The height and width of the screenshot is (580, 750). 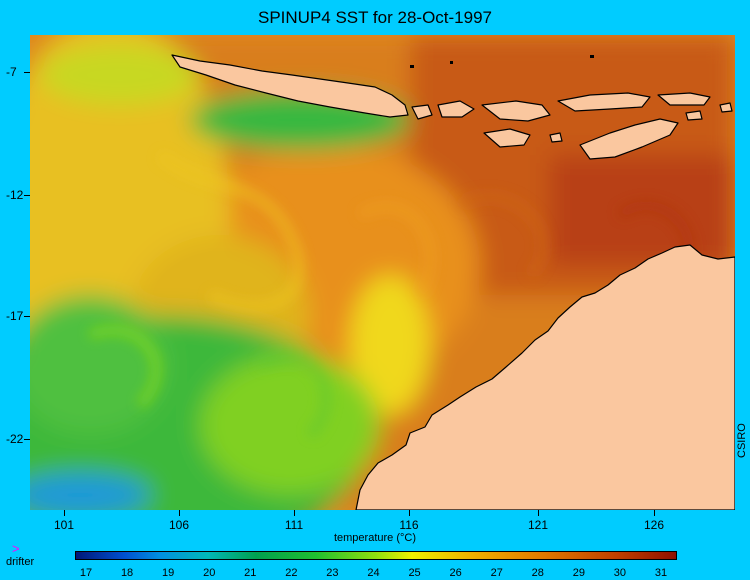 What do you see at coordinates (537, 573) in the screenshot?
I see `colorbar-tick-label: 28` at bounding box center [537, 573].